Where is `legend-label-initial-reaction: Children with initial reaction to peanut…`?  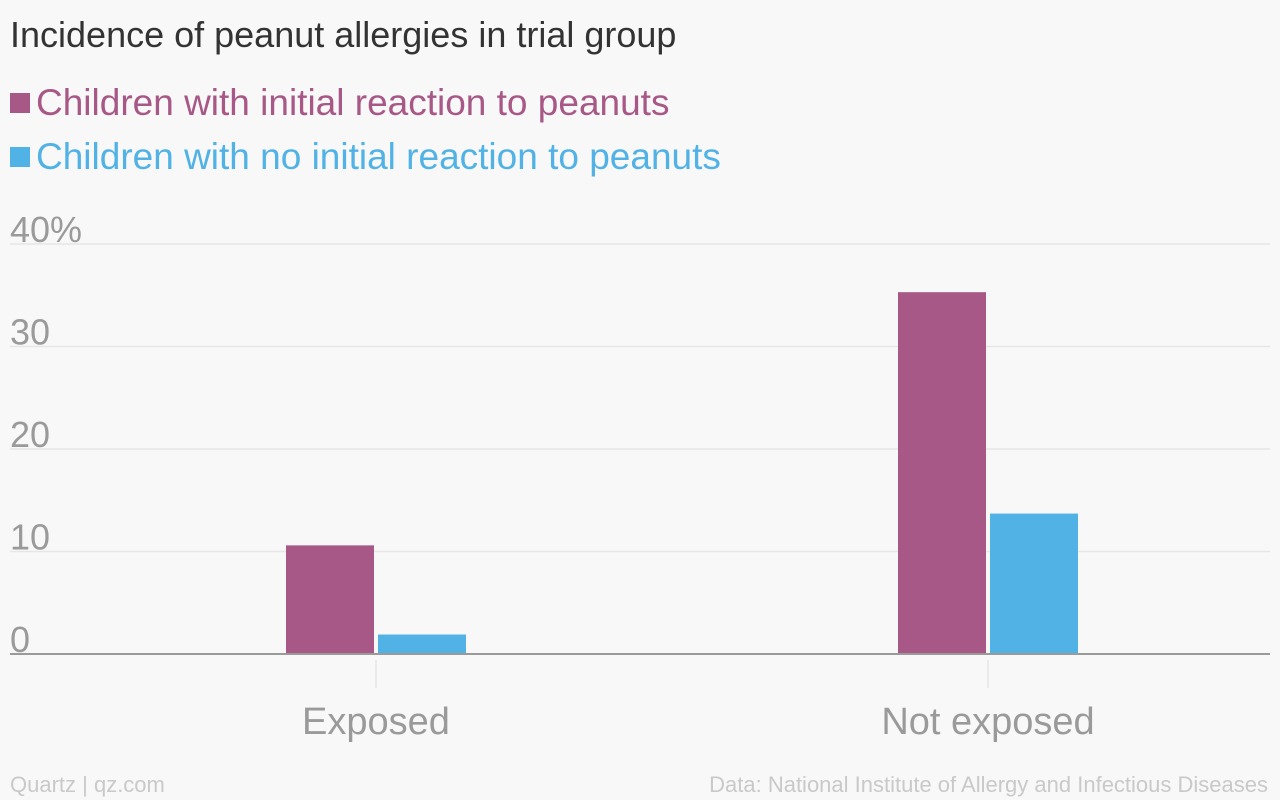 legend-label-initial-reaction: Children with initial reaction to peanut… is located at coordinates (353, 102).